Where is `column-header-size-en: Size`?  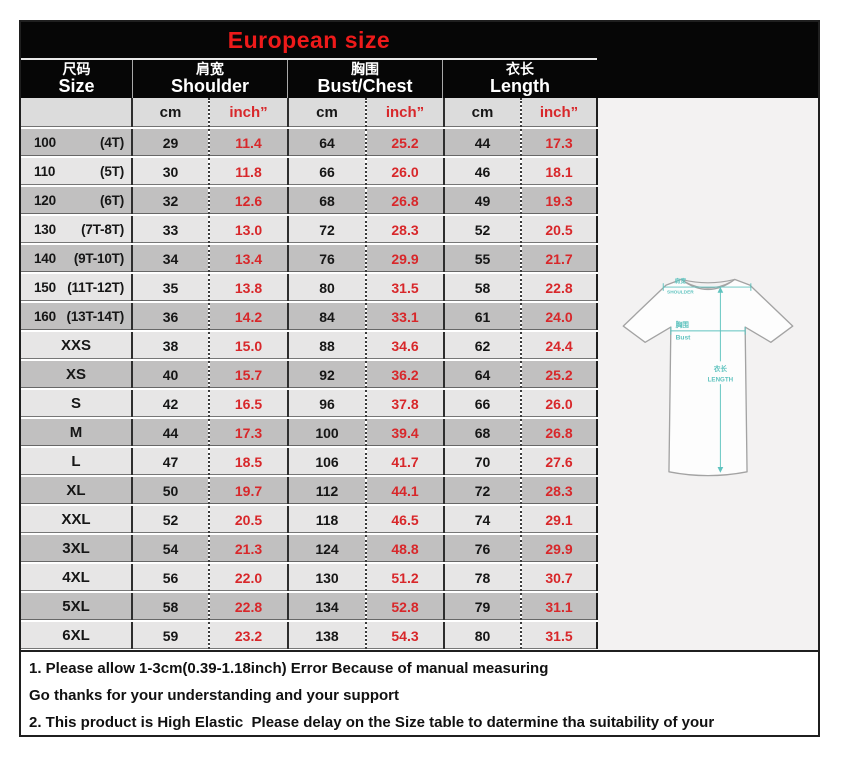 column-header-size-en: Size is located at coordinates (76, 85).